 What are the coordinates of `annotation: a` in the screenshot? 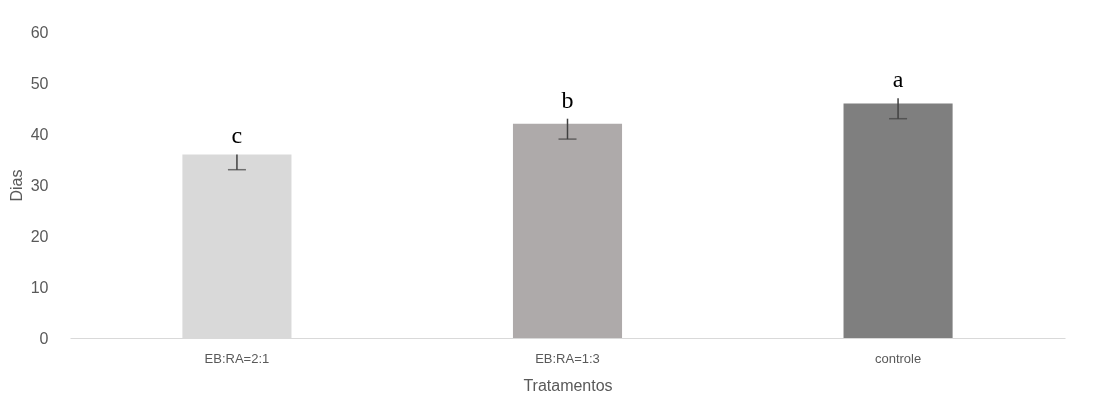 It's located at (898, 79).